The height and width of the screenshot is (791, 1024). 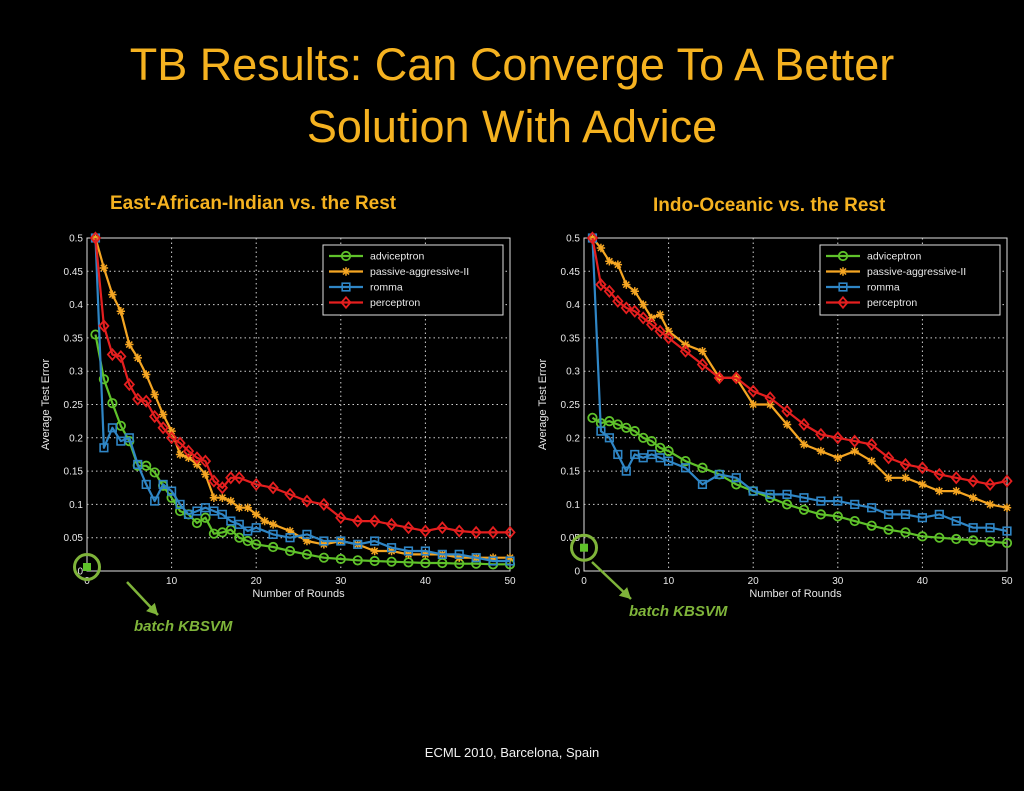 I want to click on chart-1-x-axis-label: Number of Rounds, so click(x=298, y=594).